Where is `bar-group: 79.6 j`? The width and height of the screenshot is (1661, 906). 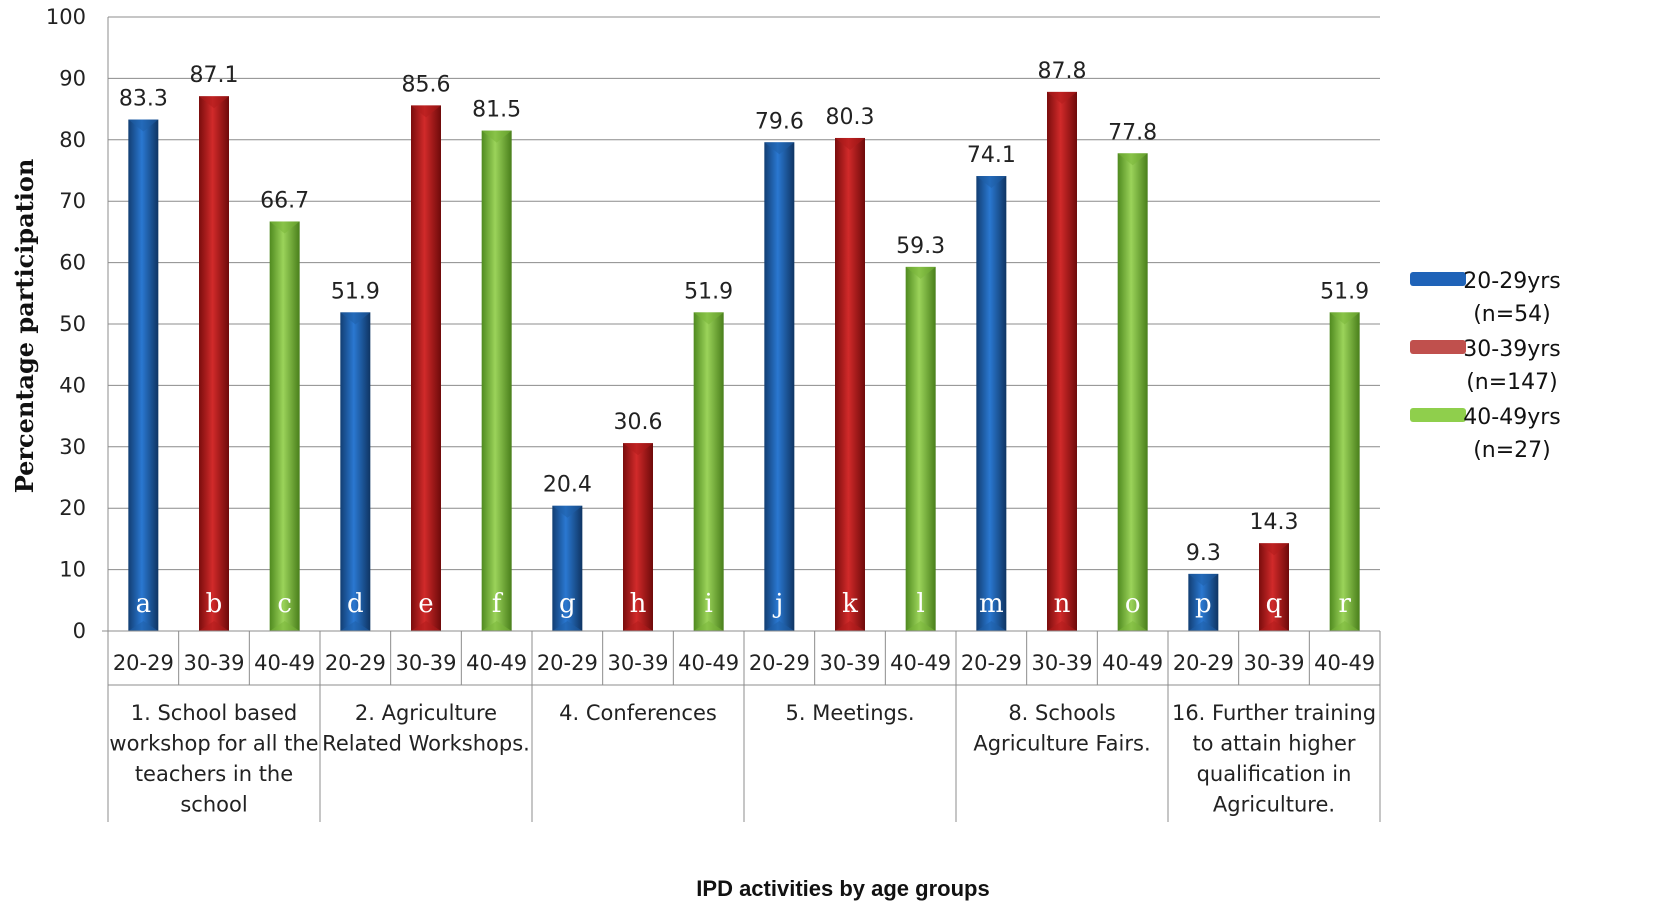
bar-group: 79.6 j is located at coordinates (779, 370).